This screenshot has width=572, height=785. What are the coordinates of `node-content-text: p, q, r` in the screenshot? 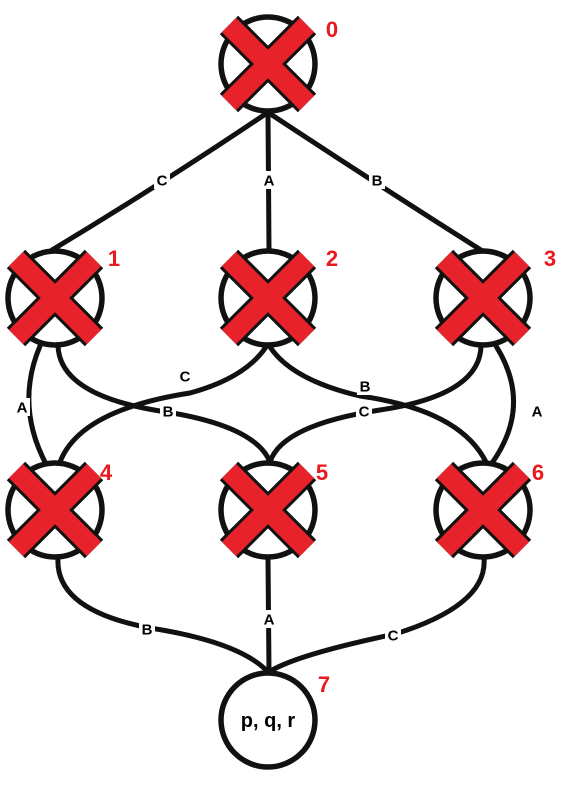 It's located at (268, 721).